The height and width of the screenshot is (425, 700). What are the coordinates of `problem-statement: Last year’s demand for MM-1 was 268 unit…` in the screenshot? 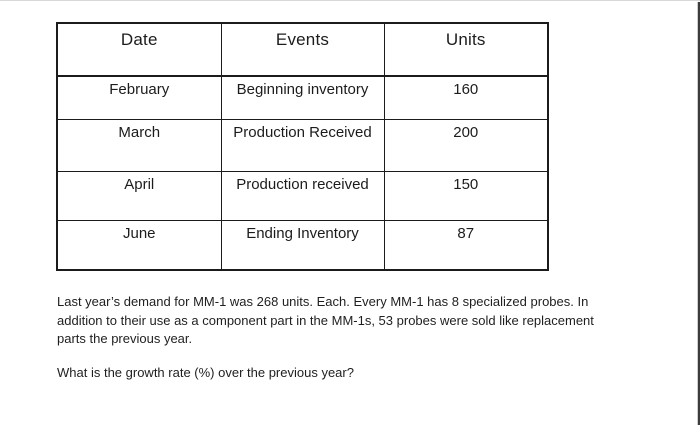 It's located at (357, 321).